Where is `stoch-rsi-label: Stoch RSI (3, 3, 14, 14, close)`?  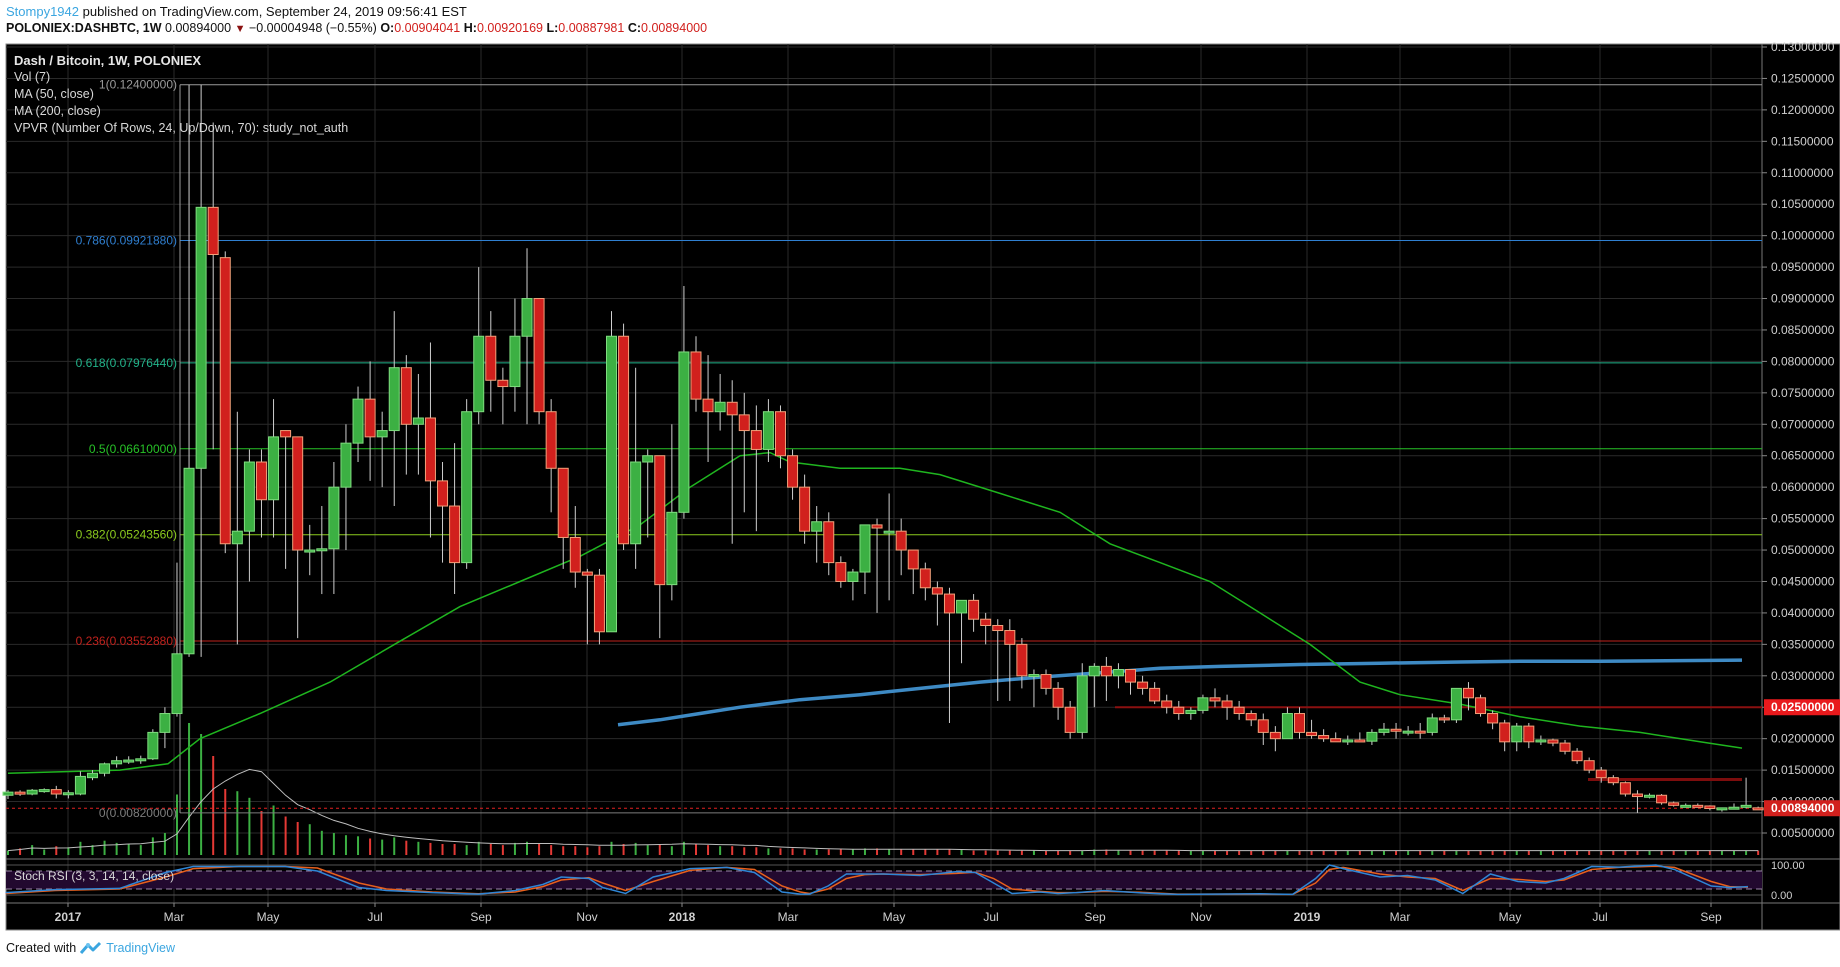
stoch-rsi-label: Stoch RSI (3, 3, 14, 14, close) is located at coordinates (94, 876).